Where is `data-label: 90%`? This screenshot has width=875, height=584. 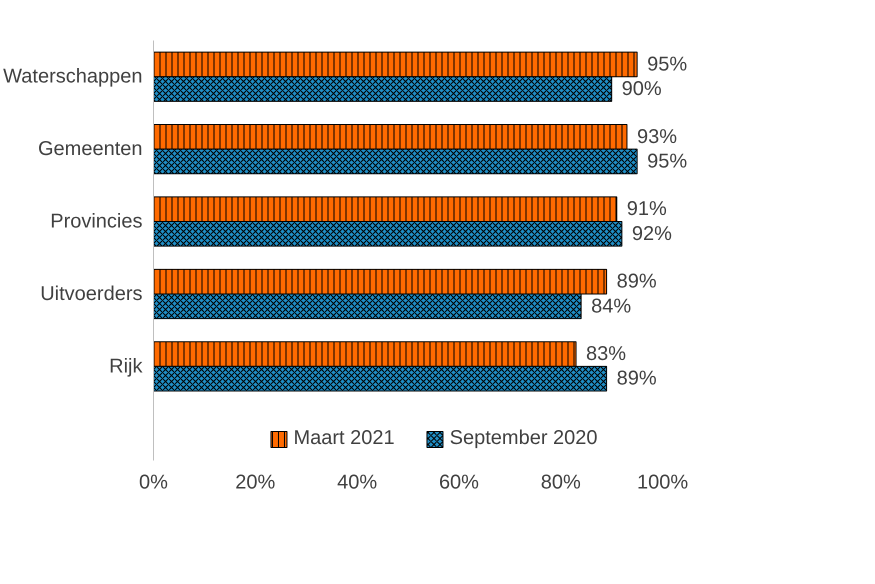 data-label: 90% is located at coordinates (642, 89).